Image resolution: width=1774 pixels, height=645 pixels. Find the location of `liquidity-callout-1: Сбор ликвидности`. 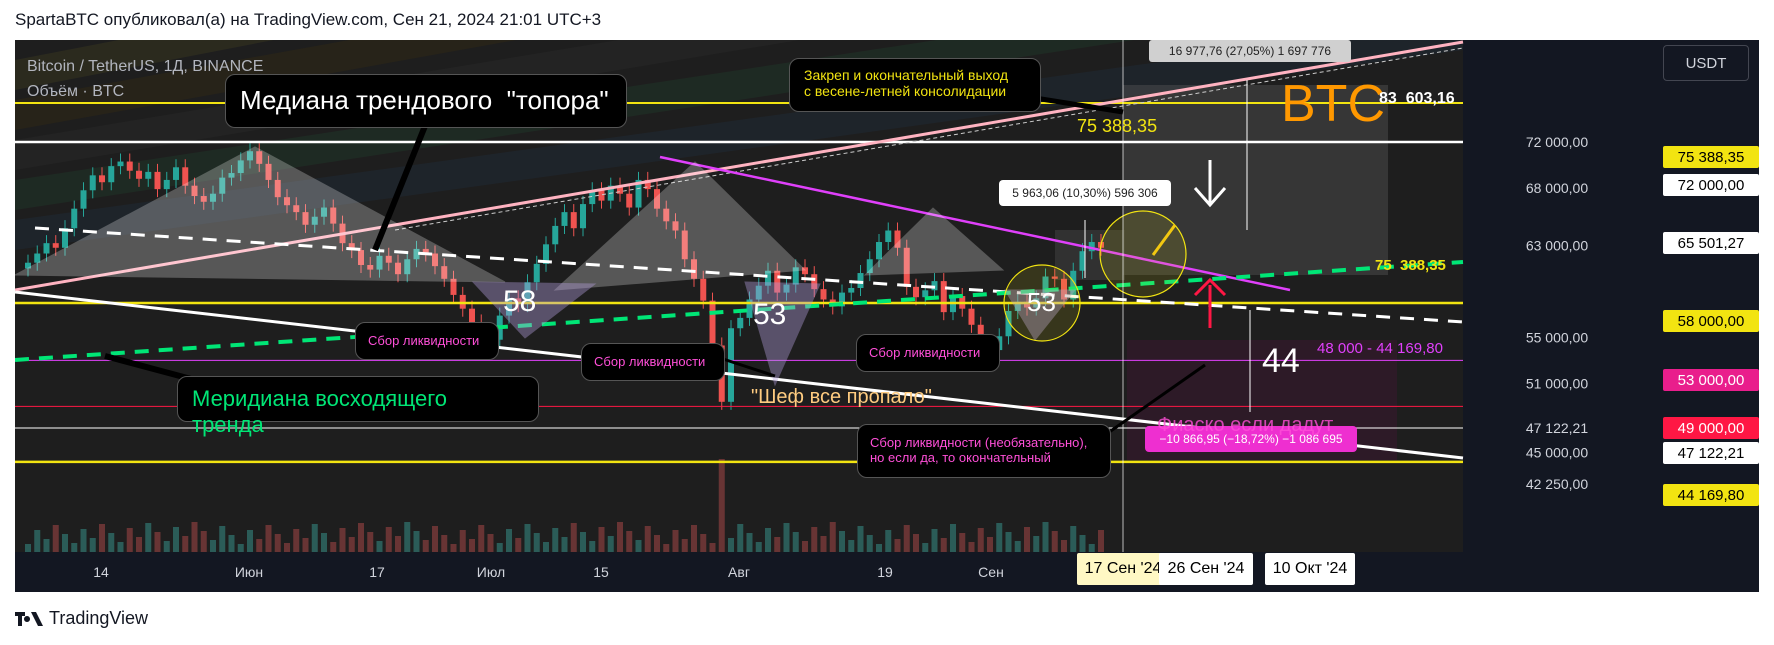

liquidity-callout-1: Сбор ликвидности is located at coordinates (427, 341).